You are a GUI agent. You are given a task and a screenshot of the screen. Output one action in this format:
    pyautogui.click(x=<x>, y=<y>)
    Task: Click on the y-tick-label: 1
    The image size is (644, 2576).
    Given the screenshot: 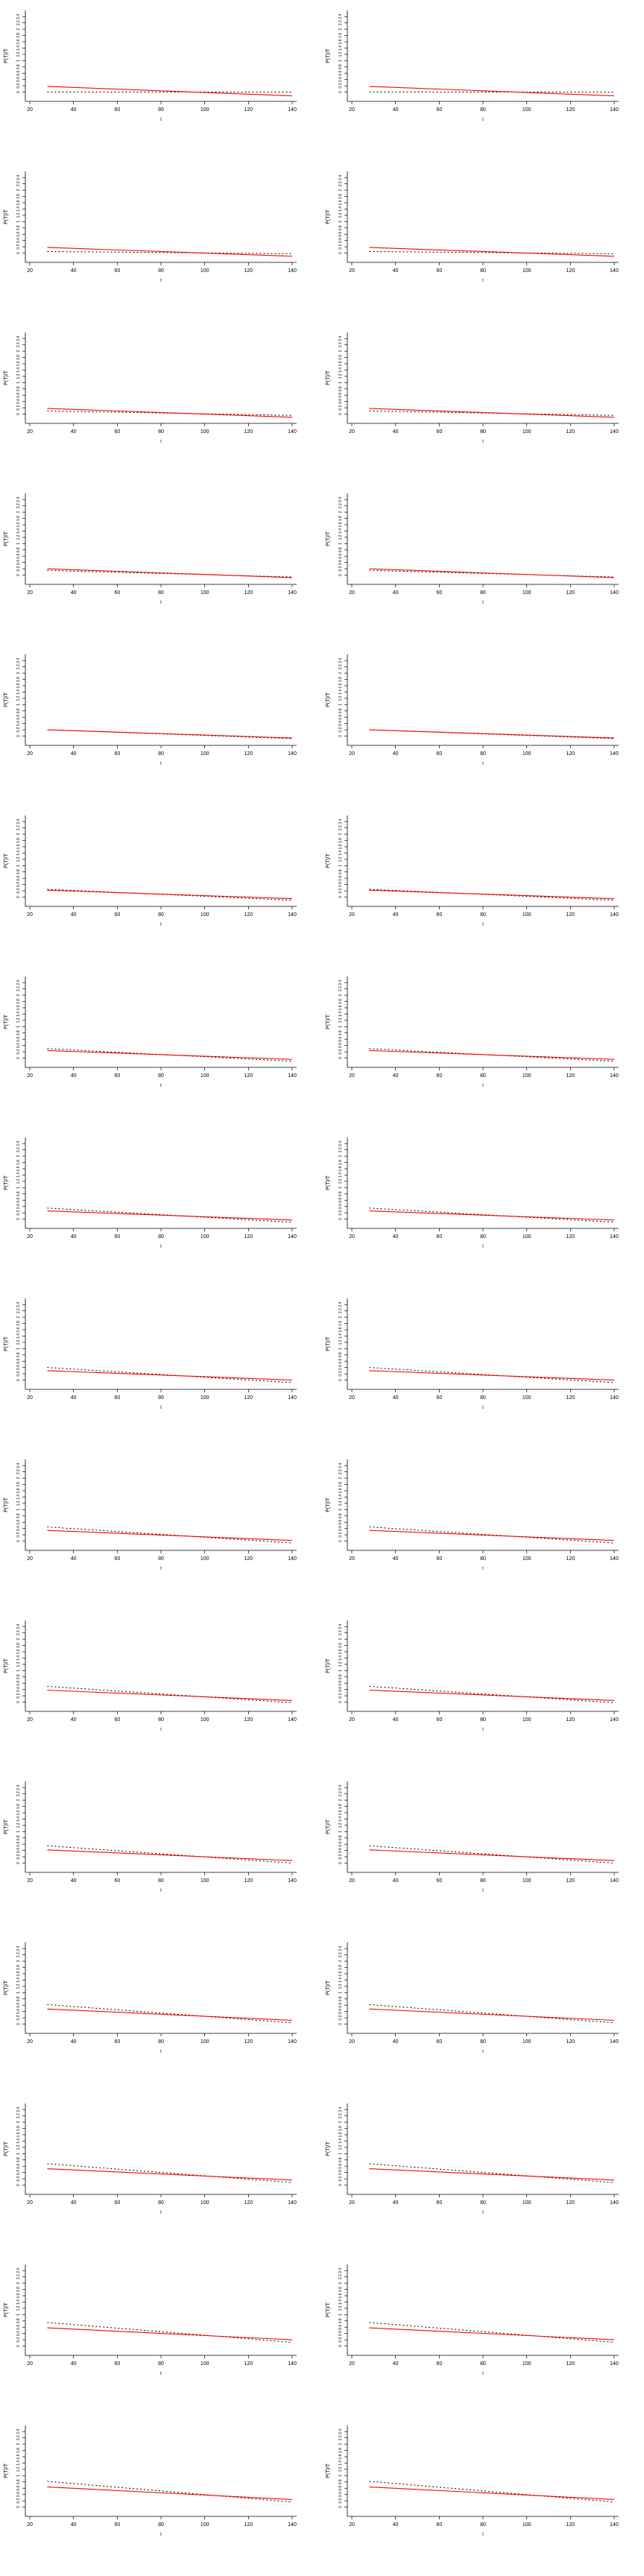 What is the action you would take?
    pyautogui.click(x=18, y=2154)
    